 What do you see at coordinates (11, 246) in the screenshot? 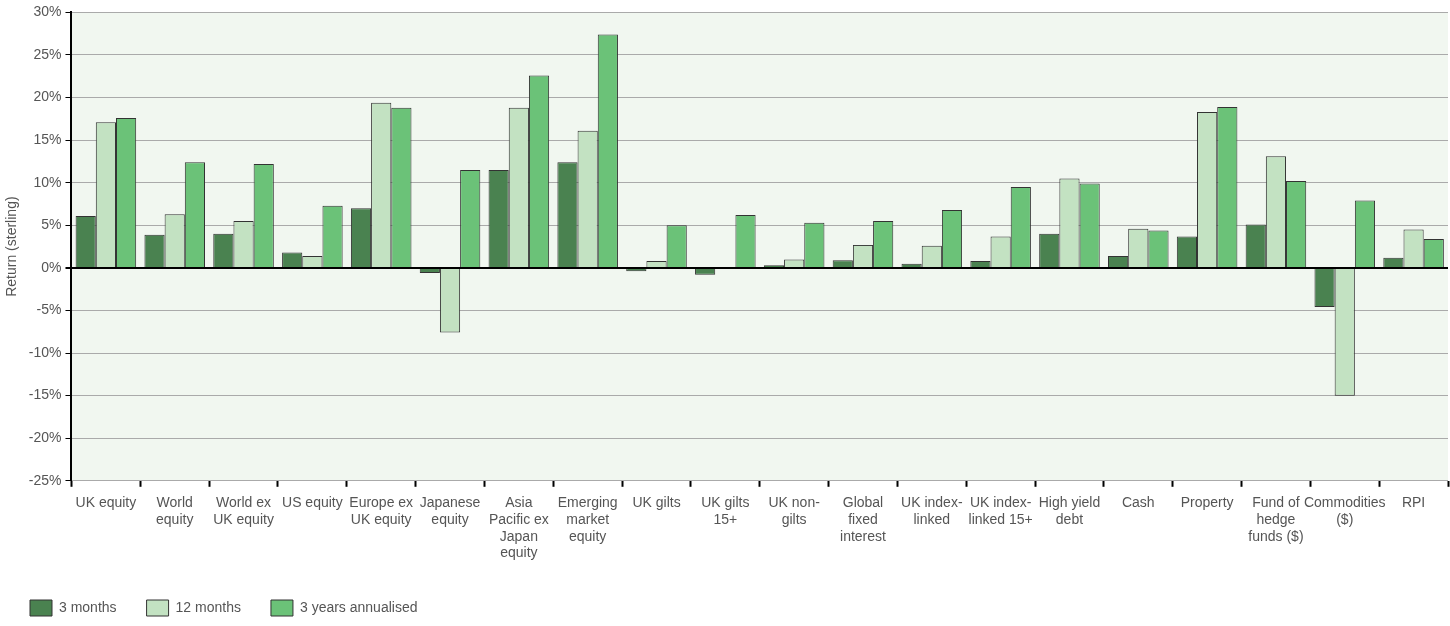
I see `y-axis-title: Return (sterling)` at bounding box center [11, 246].